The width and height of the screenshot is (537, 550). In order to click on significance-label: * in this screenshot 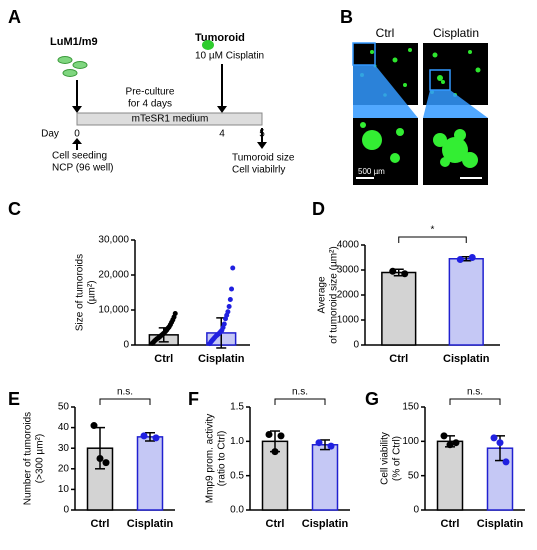, I will do `click(433, 230)`.